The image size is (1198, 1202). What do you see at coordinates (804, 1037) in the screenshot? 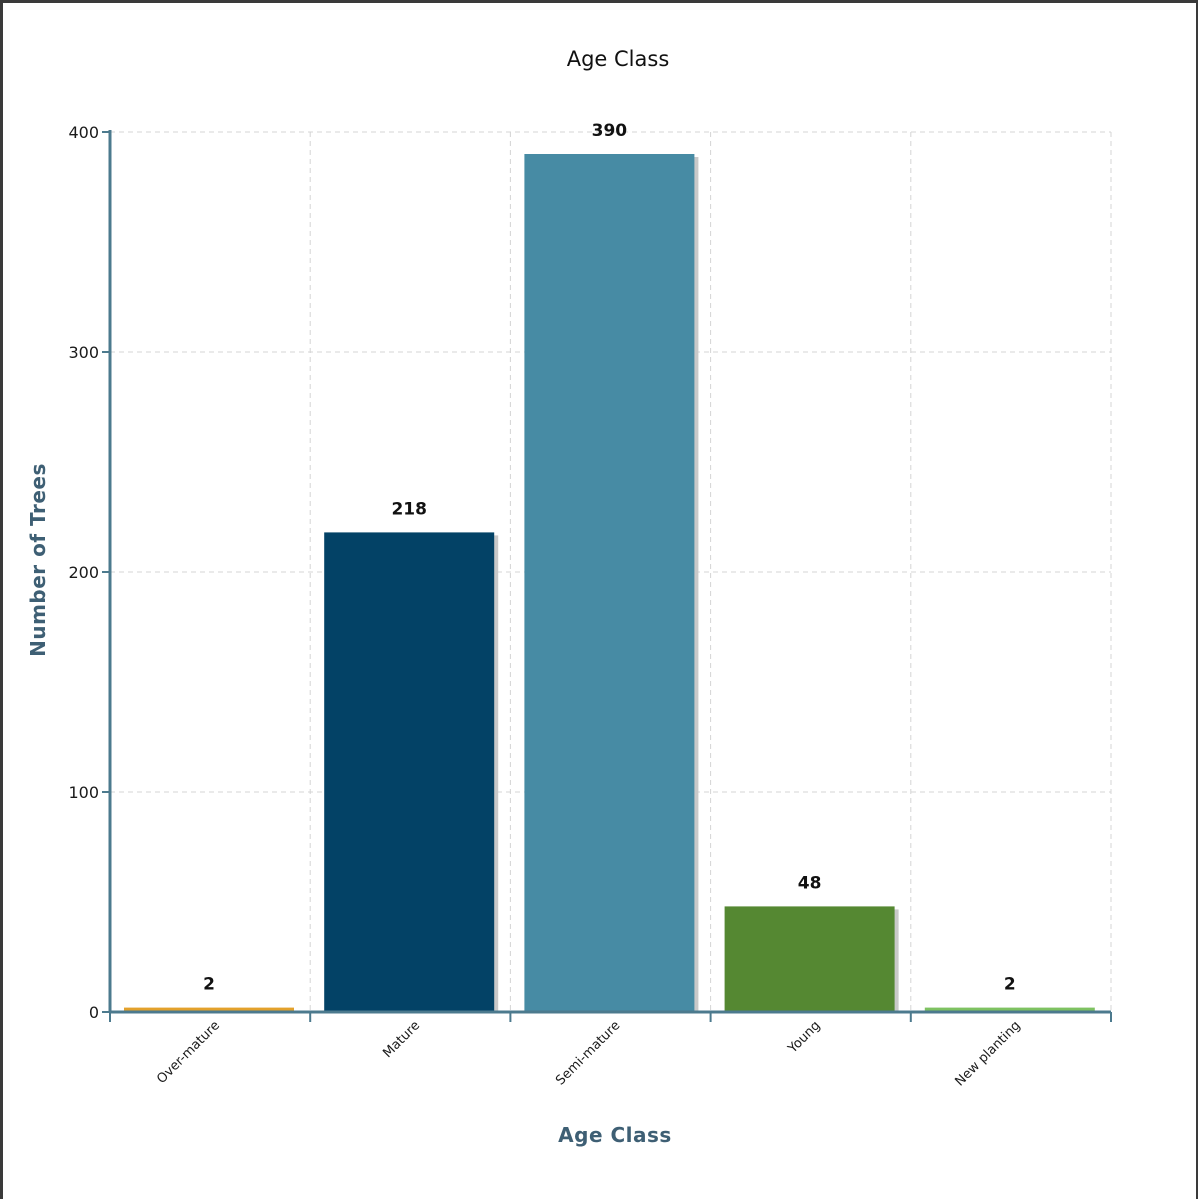
I see `x-tick-label: Young` at bounding box center [804, 1037].